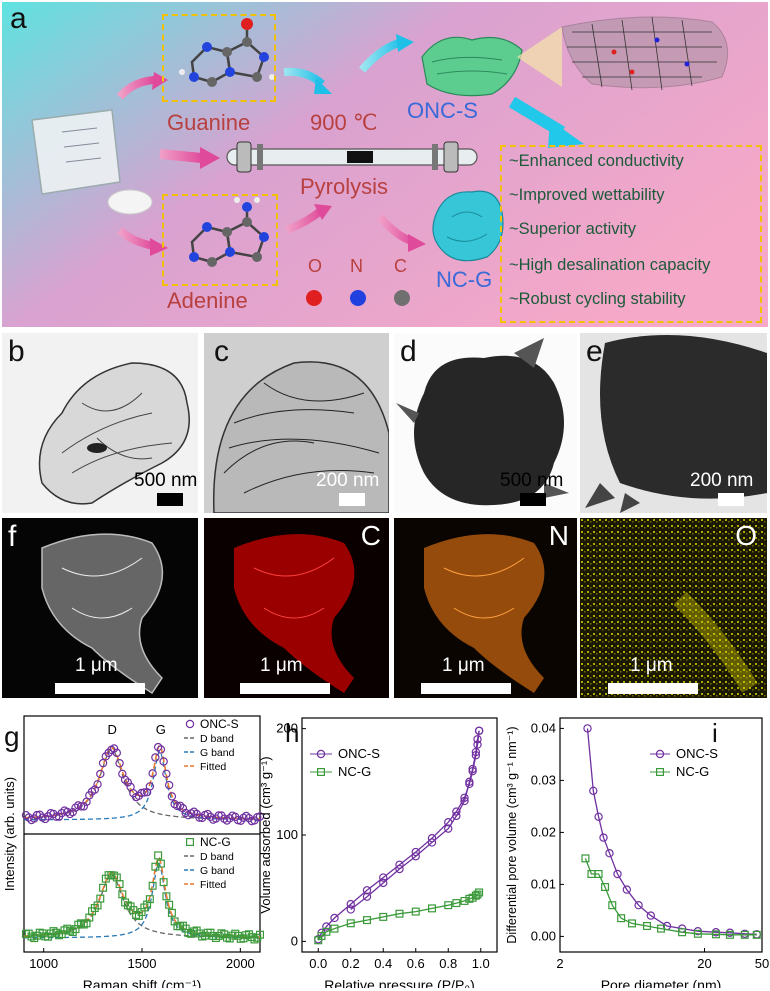 The width and height of the screenshot is (770, 991). What do you see at coordinates (281, 665) in the screenshot?
I see `scale-map-c-label: 1 μm` at bounding box center [281, 665].